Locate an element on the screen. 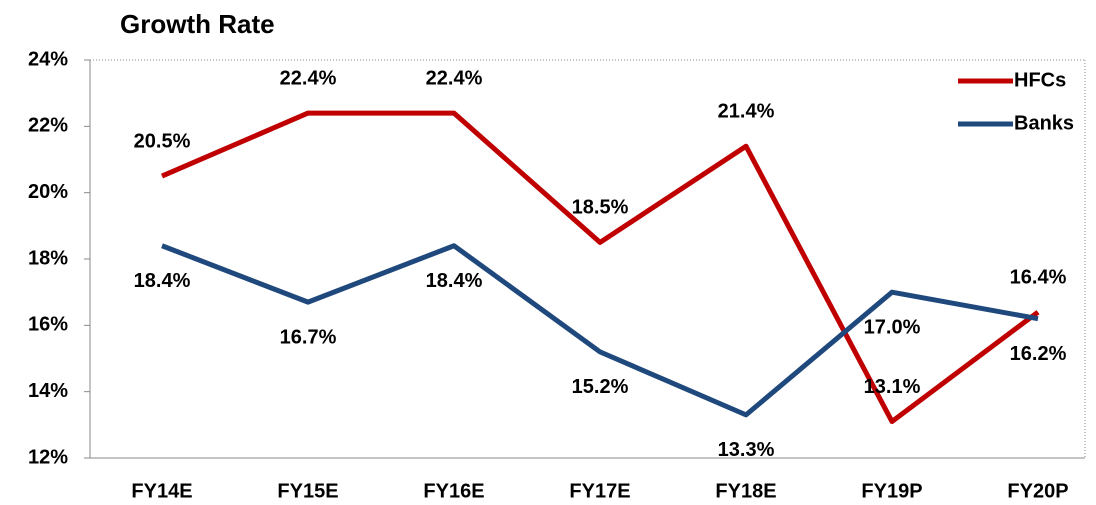  data-label: 20.5% is located at coordinates (162, 141).